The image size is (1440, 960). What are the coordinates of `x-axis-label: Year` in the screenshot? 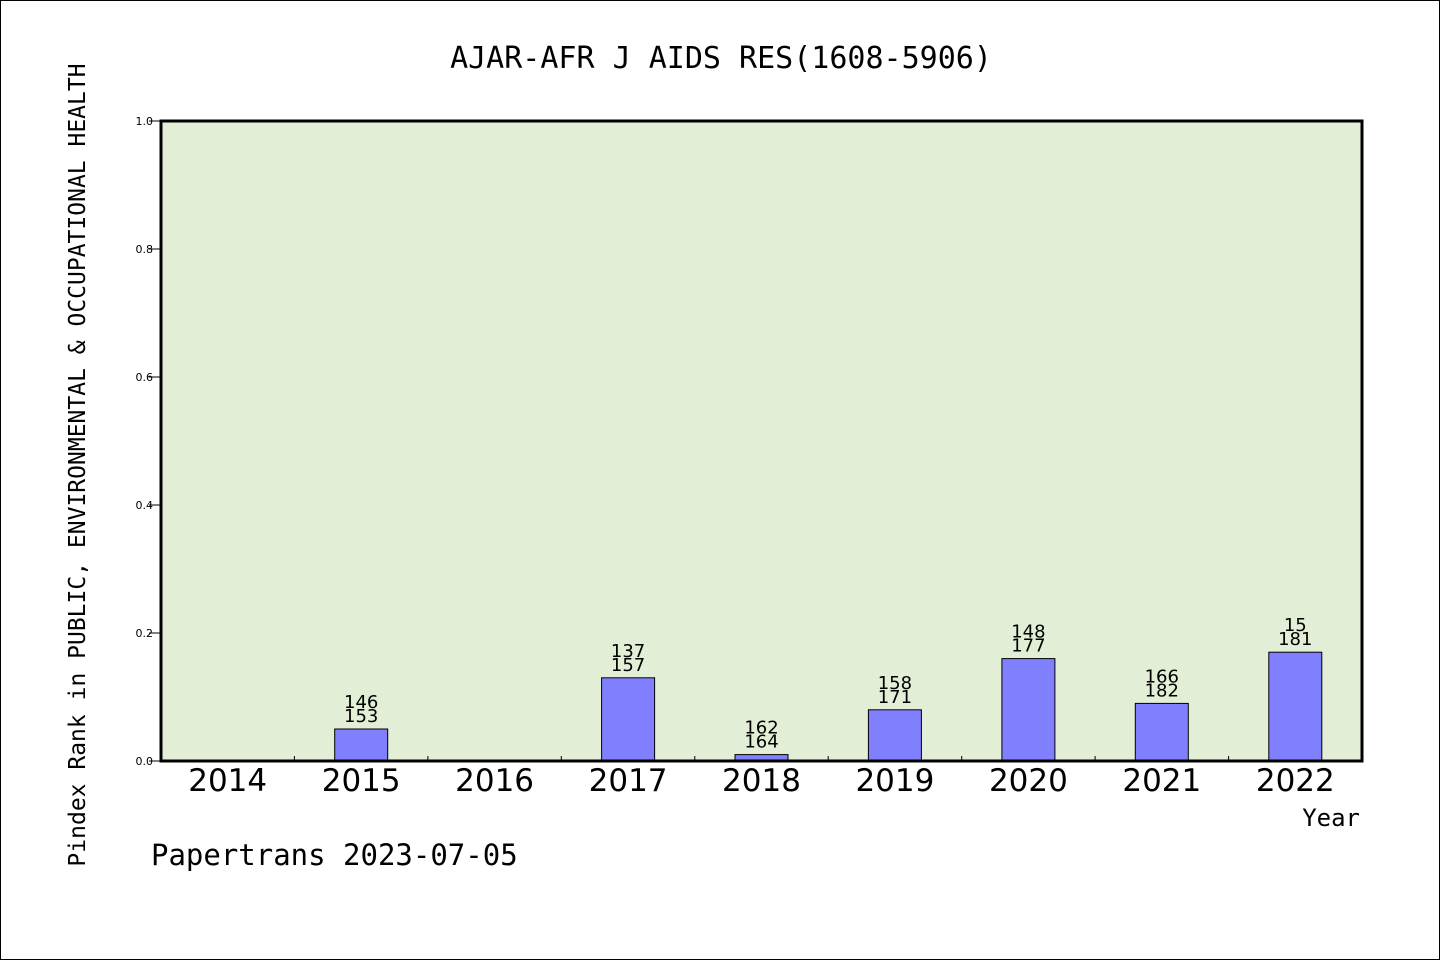 It's located at (1331, 818).